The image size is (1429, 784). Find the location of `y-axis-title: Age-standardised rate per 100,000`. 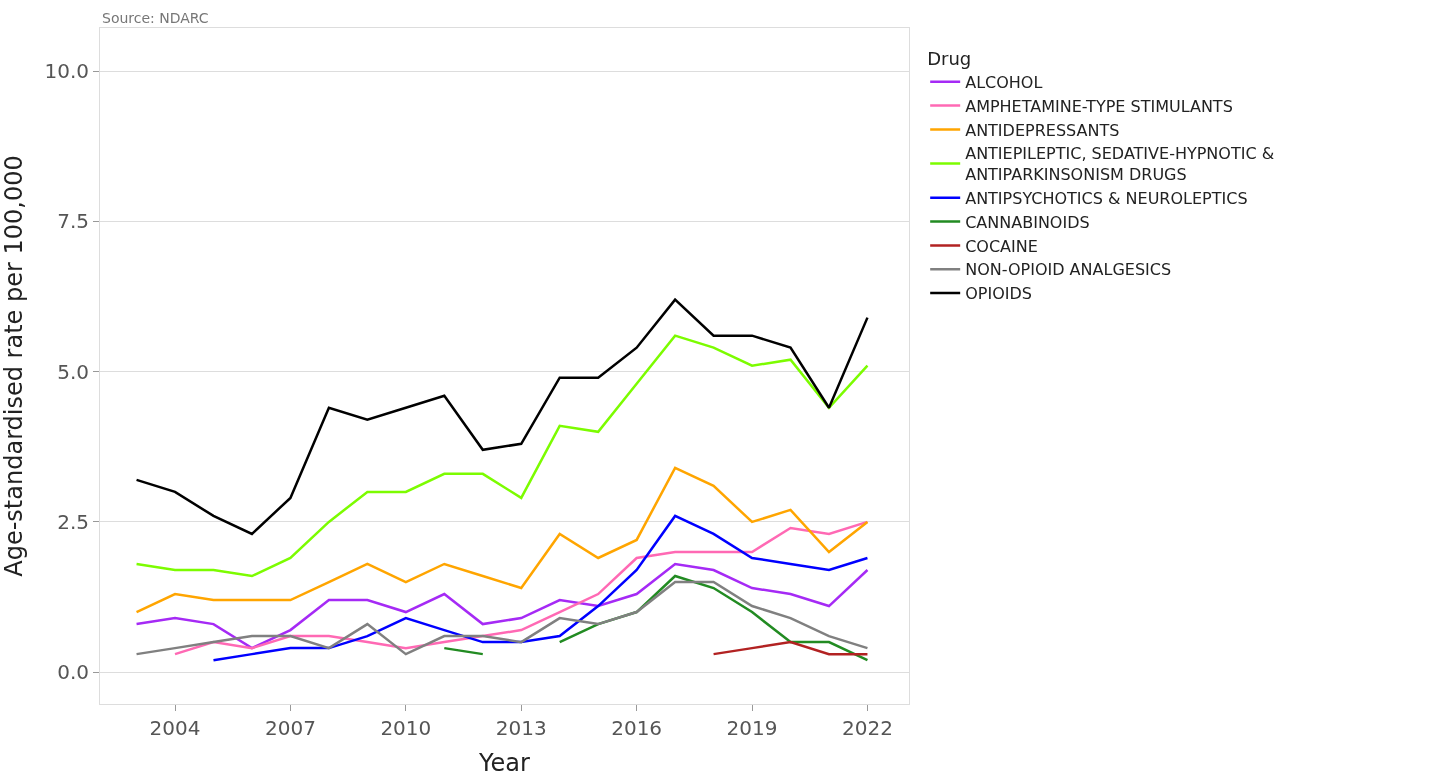

y-axis-title: Age-standardised rate per 100,000 is located at coordinates (14, 366).